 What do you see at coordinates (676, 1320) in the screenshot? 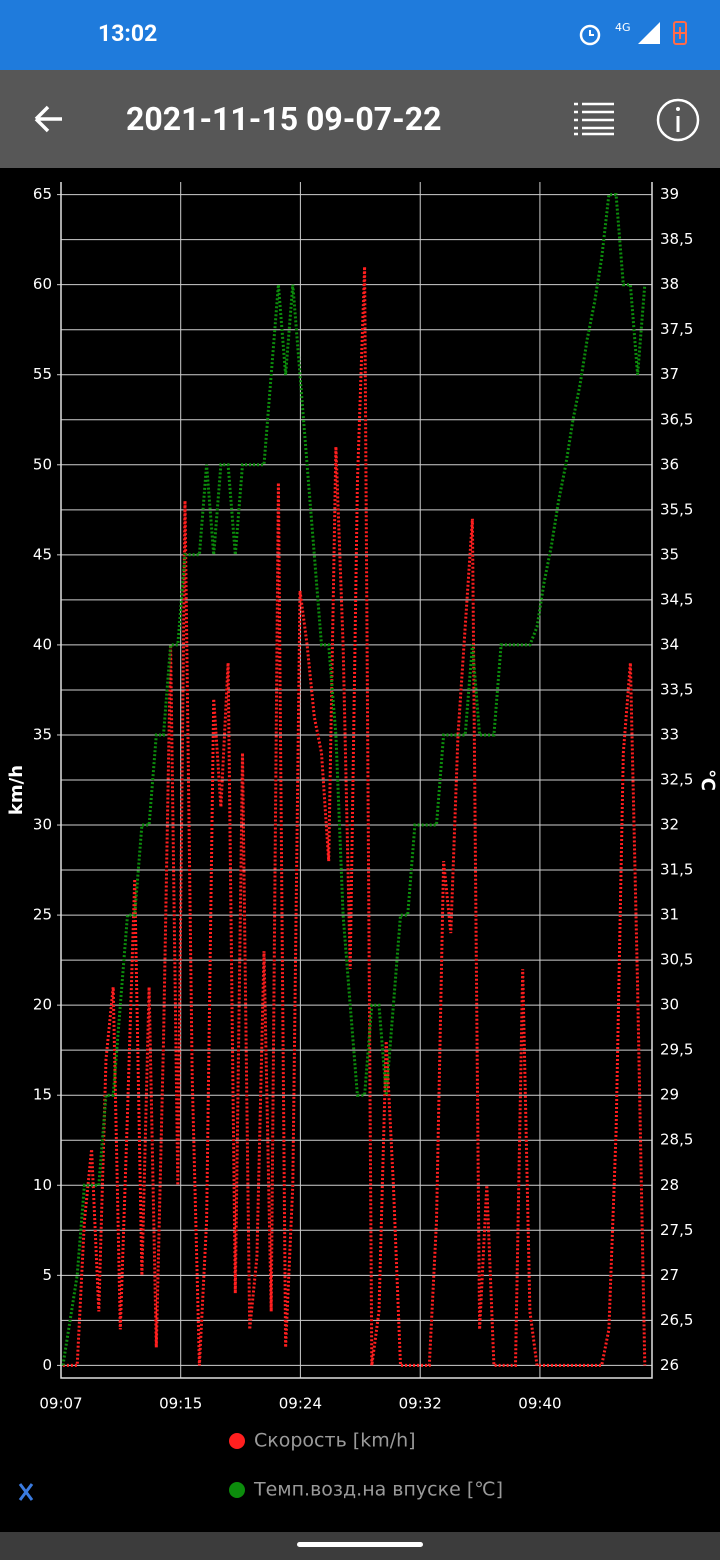
I see `y2-tick-label: 26,5` at bounding box center [676, 1320].